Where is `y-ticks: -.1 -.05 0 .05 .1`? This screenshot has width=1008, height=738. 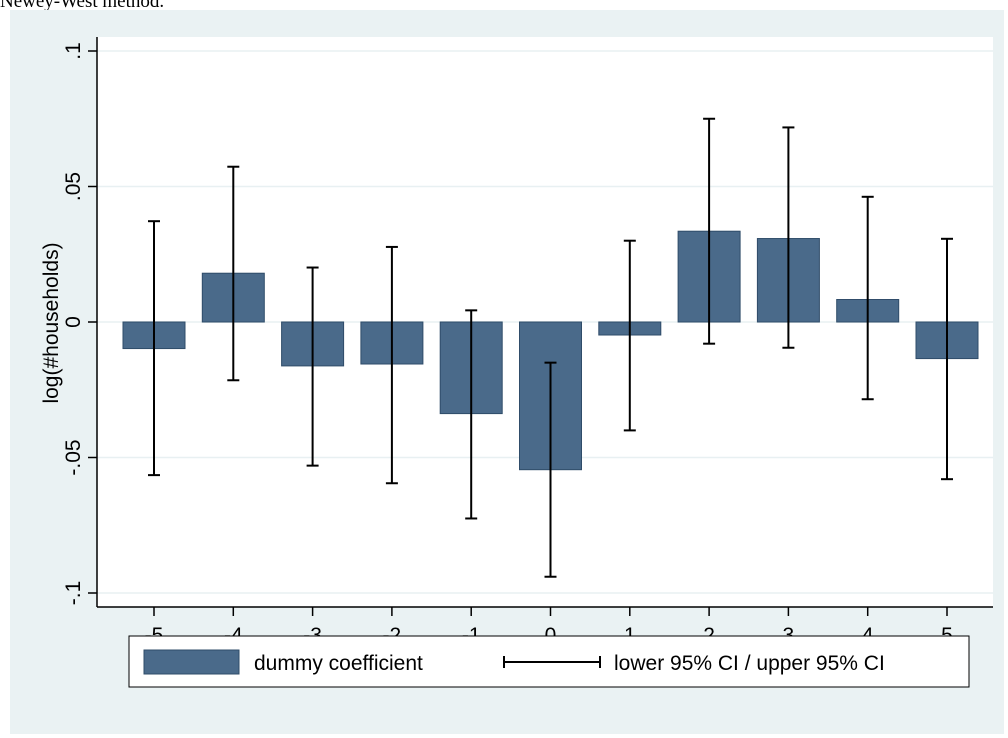 y-ticks: -.1 -.05 0 .05 .1 is located at coordinates (79, 323).